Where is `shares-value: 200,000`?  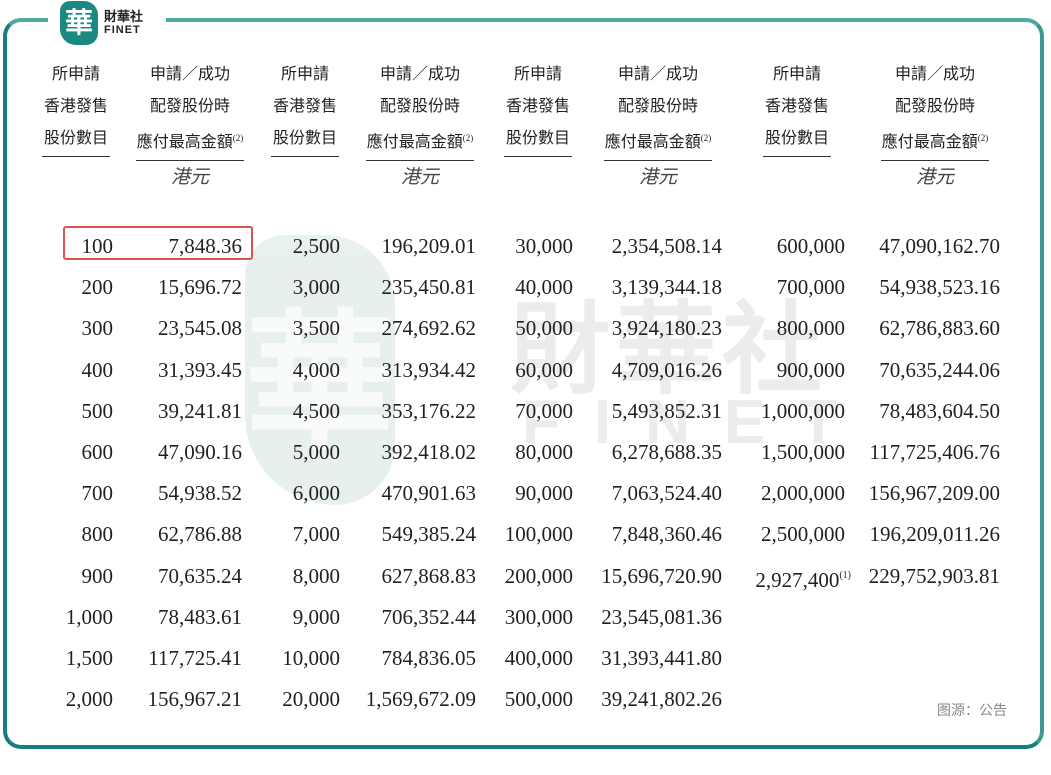
shares-value: 200,000 is located at coordinates (538, 575).